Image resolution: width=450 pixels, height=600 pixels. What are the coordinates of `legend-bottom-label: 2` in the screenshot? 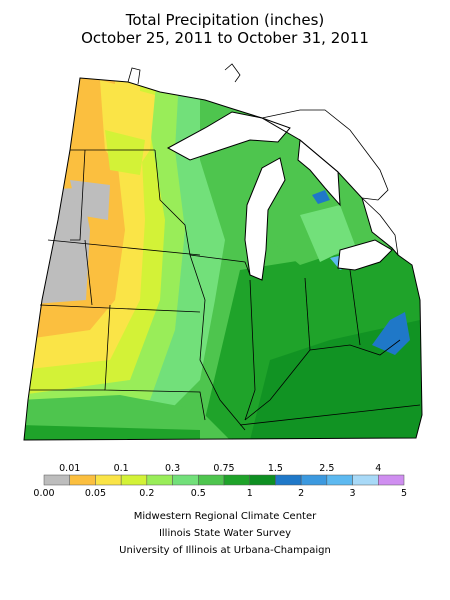 It's located at (301, 493).